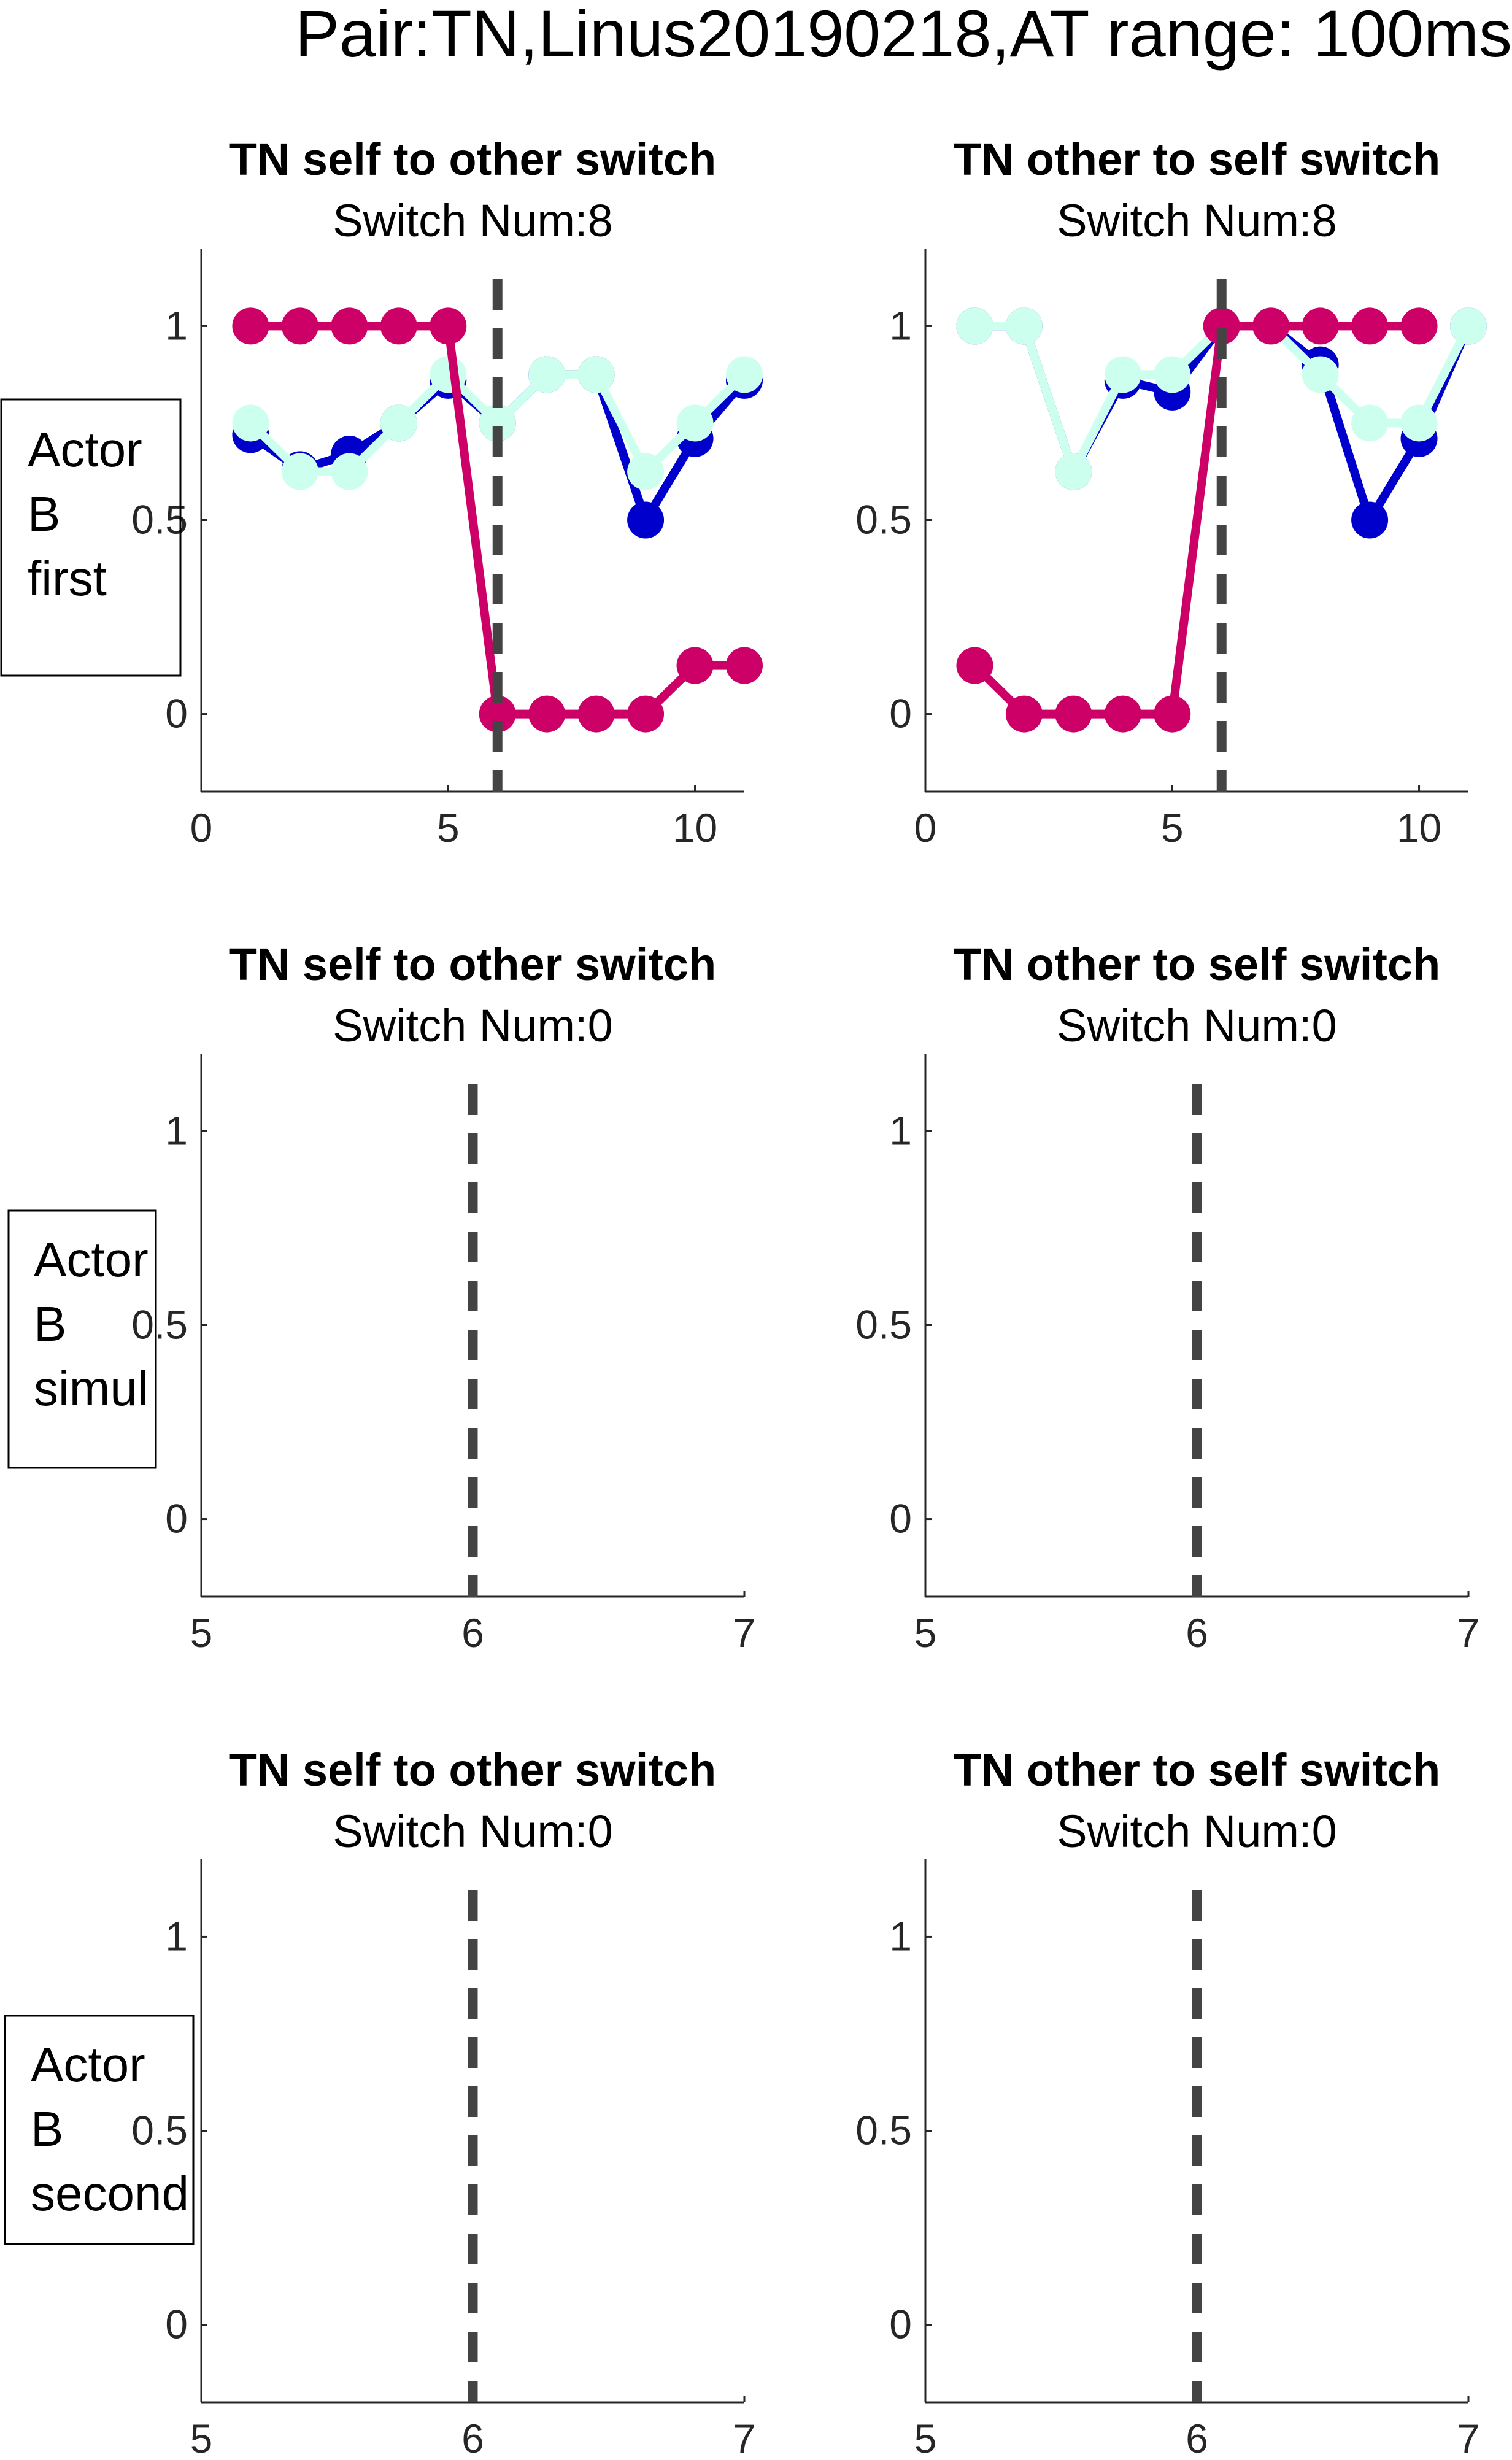 This screenshot has height=2460, width=1512. I want to click on row-label-line: second, so click(110, 2193).